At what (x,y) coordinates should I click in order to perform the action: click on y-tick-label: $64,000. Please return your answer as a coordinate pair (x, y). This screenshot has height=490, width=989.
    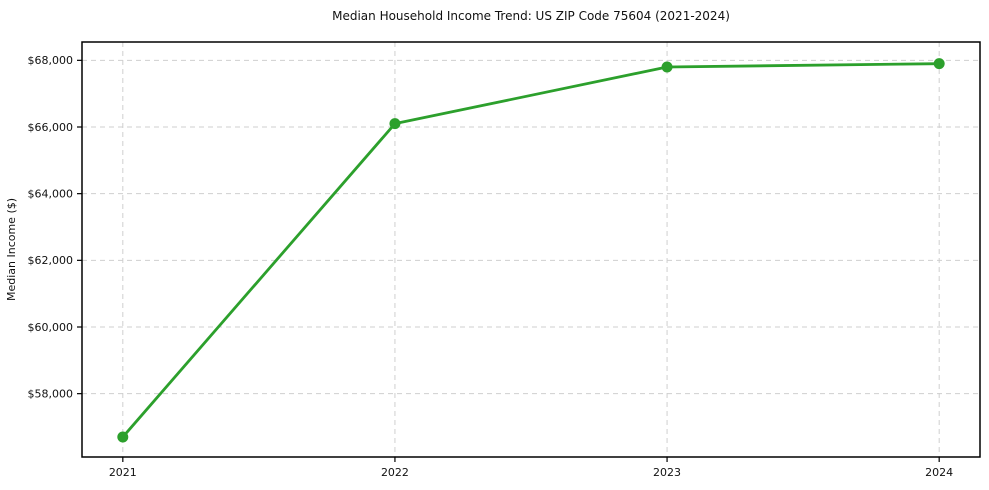
    Looking at the image, I should click on (51, 194).